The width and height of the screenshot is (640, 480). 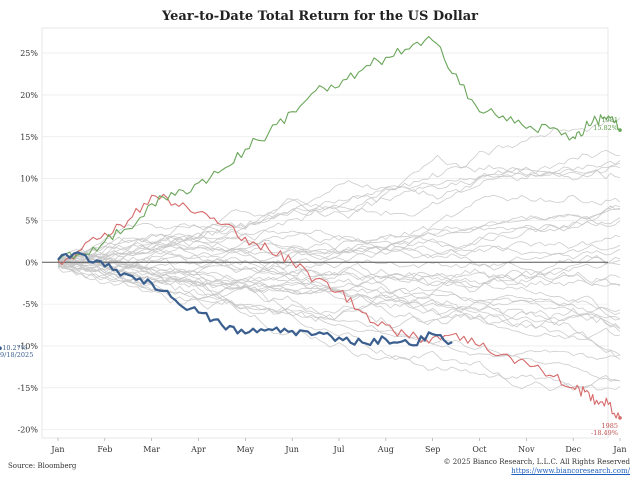 I want to click on x-tick-label: Oct, so click(x=479, y=449).